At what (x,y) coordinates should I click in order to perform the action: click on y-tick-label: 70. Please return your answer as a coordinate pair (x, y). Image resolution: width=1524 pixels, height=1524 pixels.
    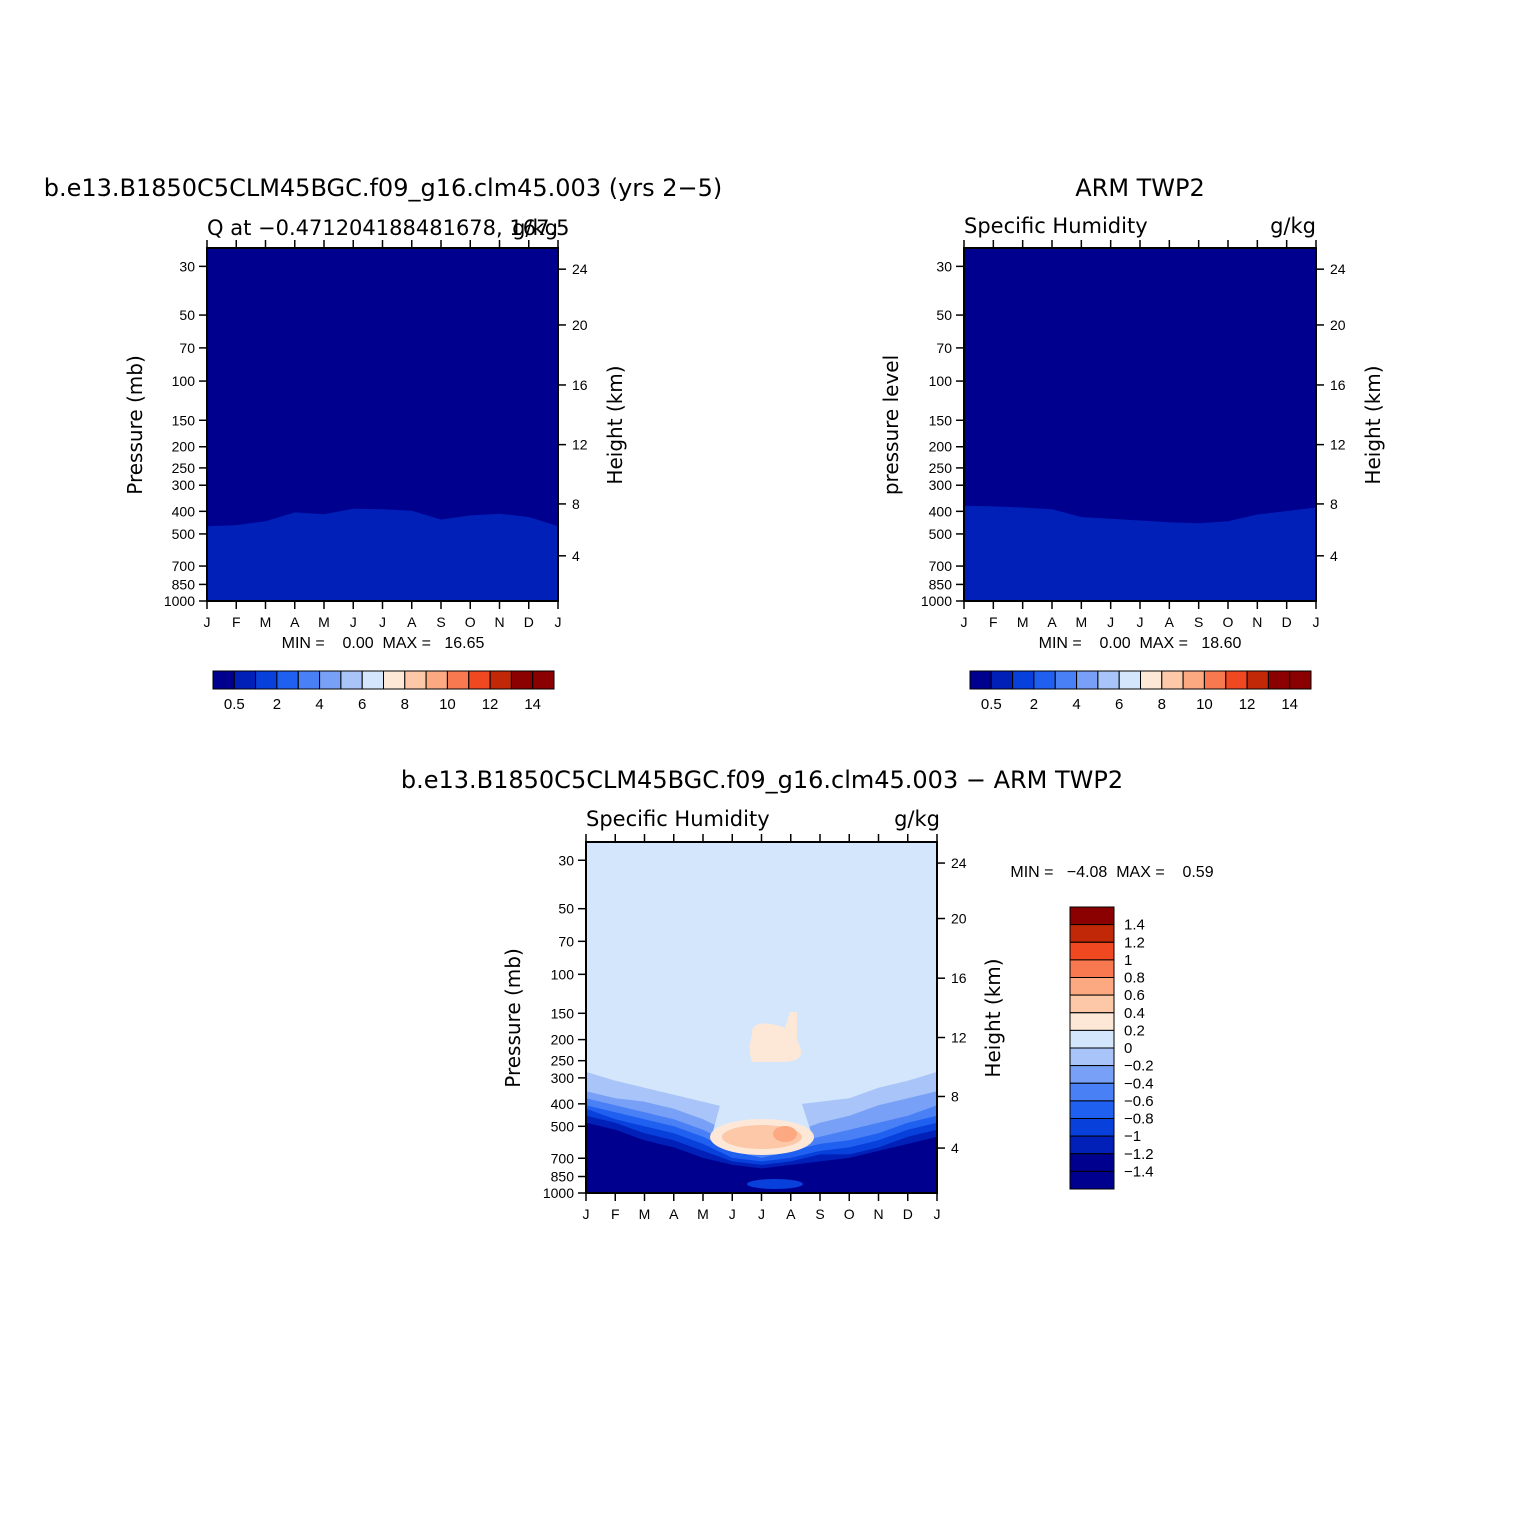
    Looking at the image, I should click on (187, 348).